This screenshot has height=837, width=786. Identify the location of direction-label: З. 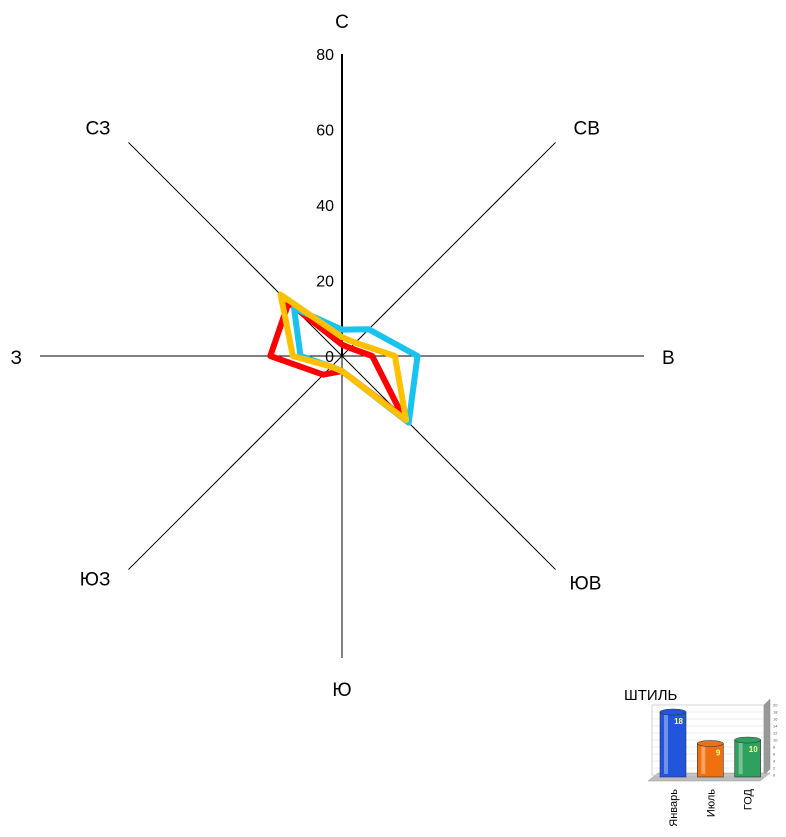
(16, 358).